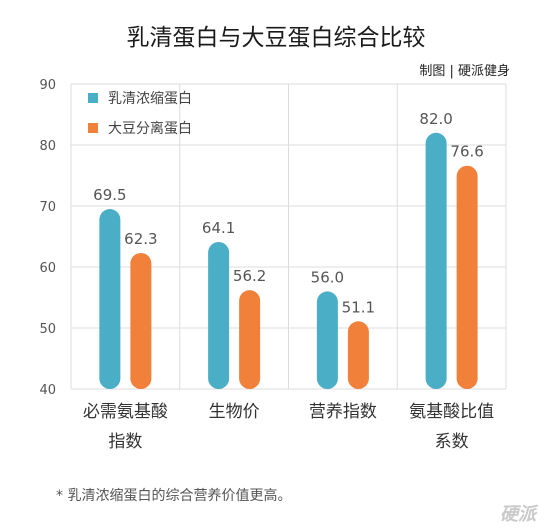 The width and height of the screenshot is (553, 530). What do you see at coordinates (343, 412) in the screenshot?
I see `category-label: 营养指数` at bounding box center [343, 412].